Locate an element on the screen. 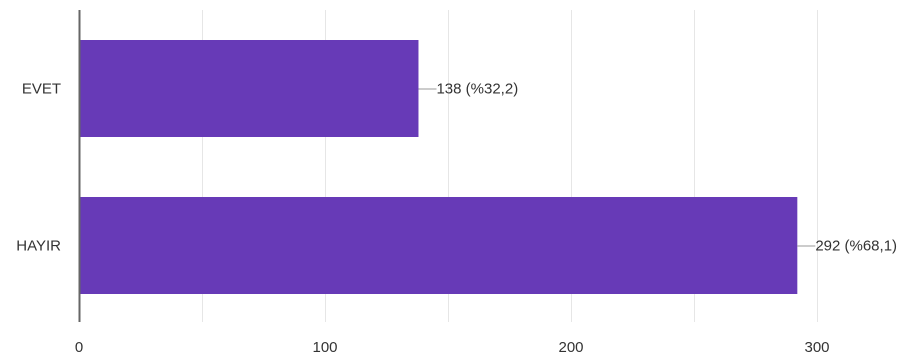 The height and width of the screenshot is (358, 915). x-tick-label: 0 is located at coordinates (79, 347).